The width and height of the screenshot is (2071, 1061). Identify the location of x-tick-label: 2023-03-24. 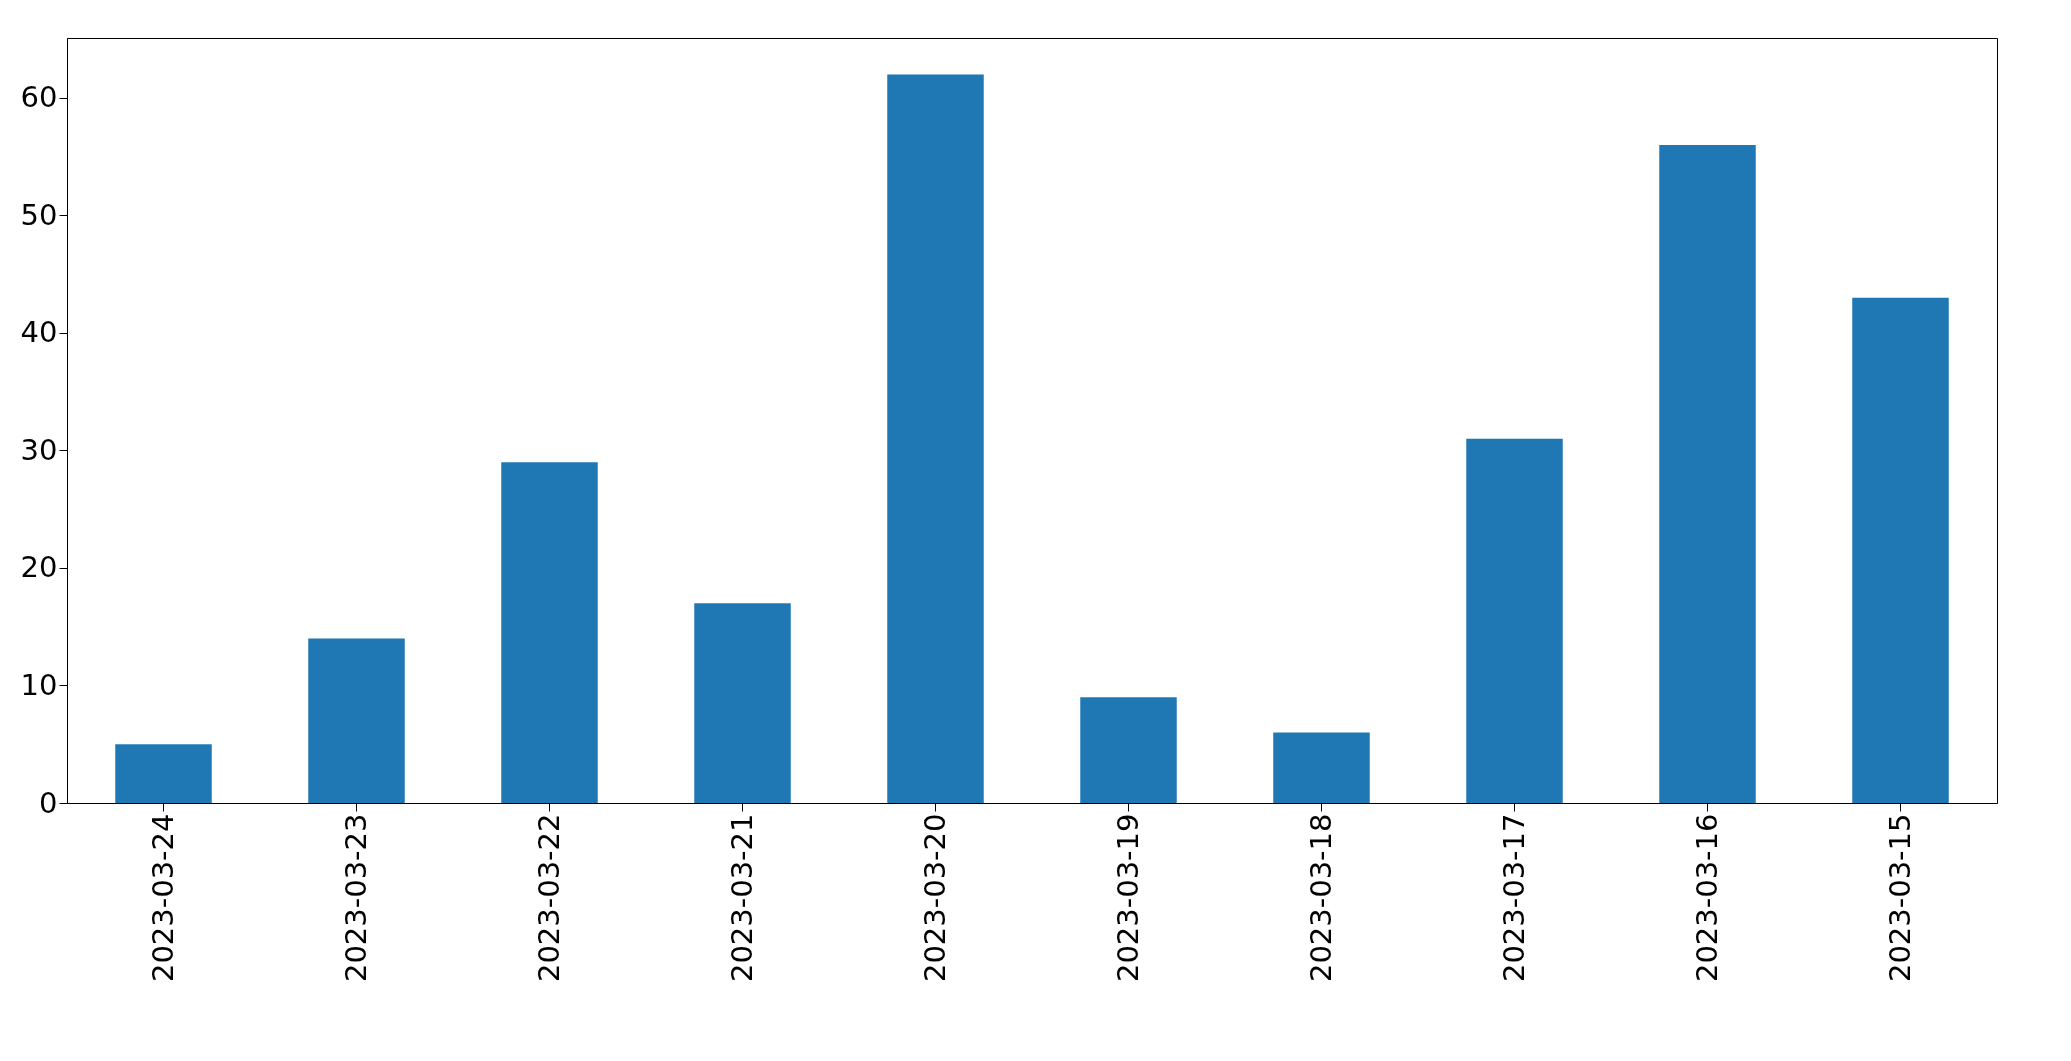
(162, 898).